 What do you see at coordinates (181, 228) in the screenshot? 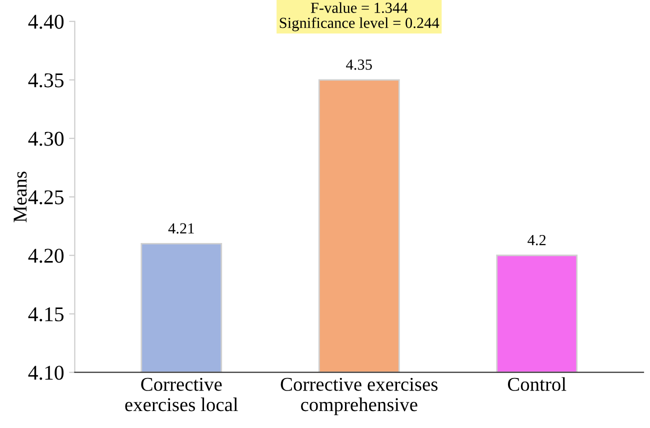
I see `data-label: 4.21` at bounding box center [181, 228].